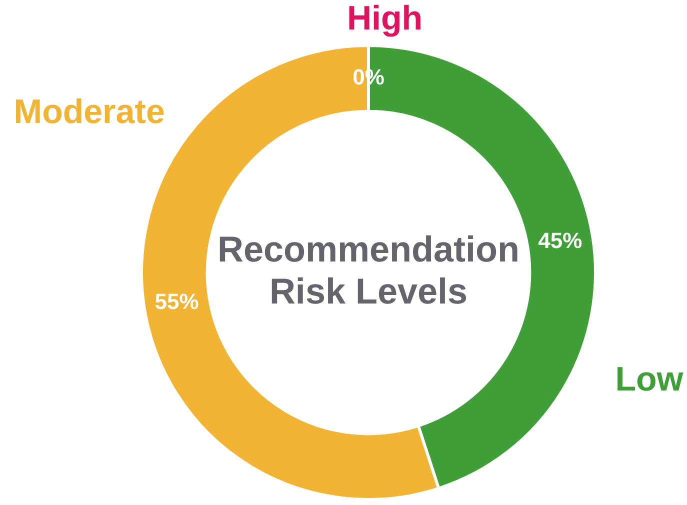  I want to click on data-label: 45%, so click(560, 241).